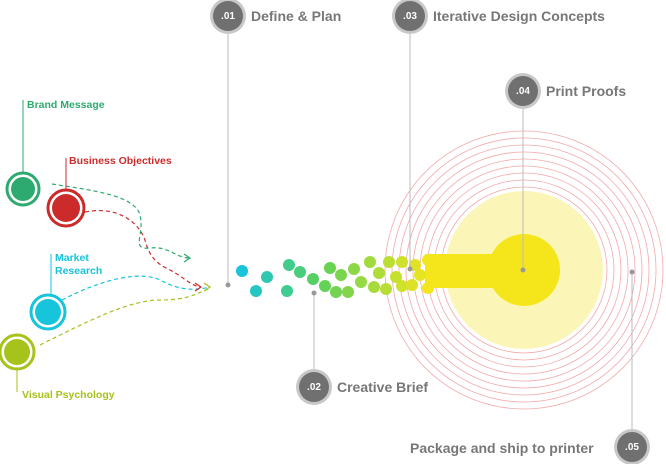 Image resolution: width=666 pixels, height=464 pixels. I want to click on step-02-anchor-dot, so click(314, 293).